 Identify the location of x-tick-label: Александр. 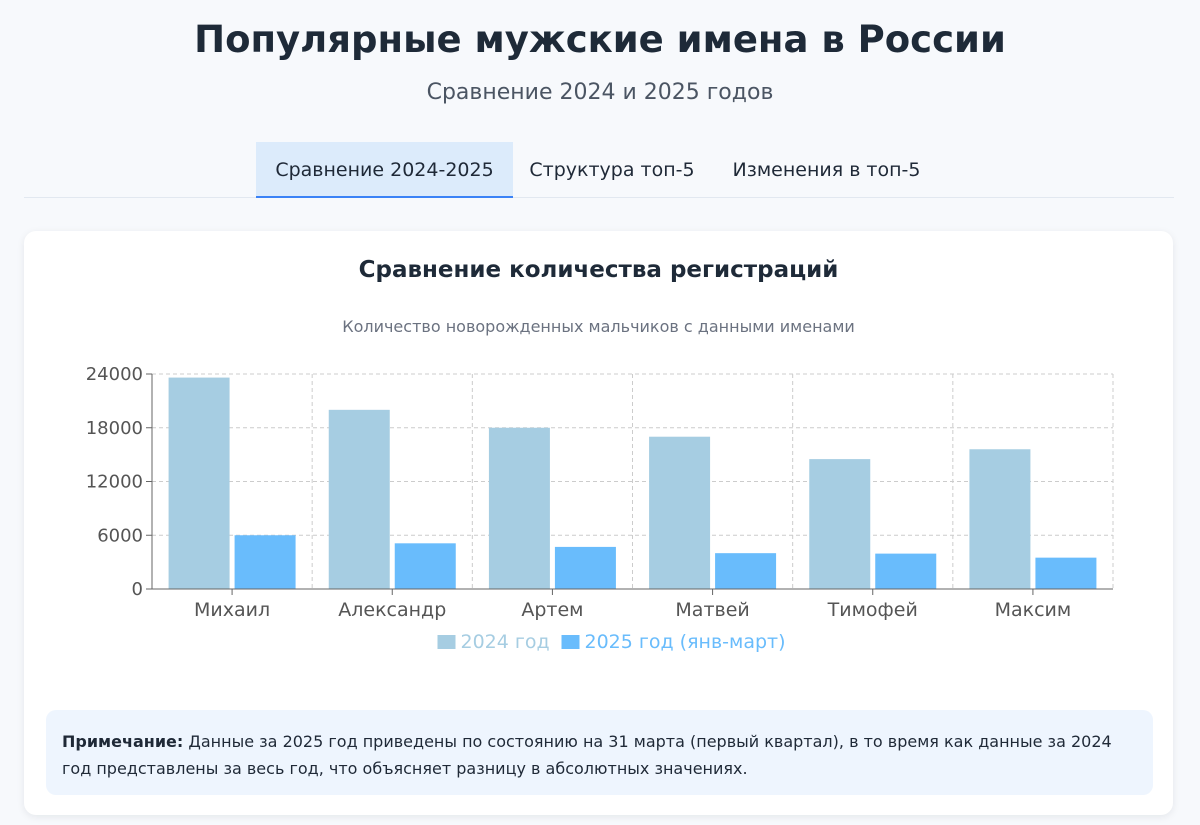
(392, 610).